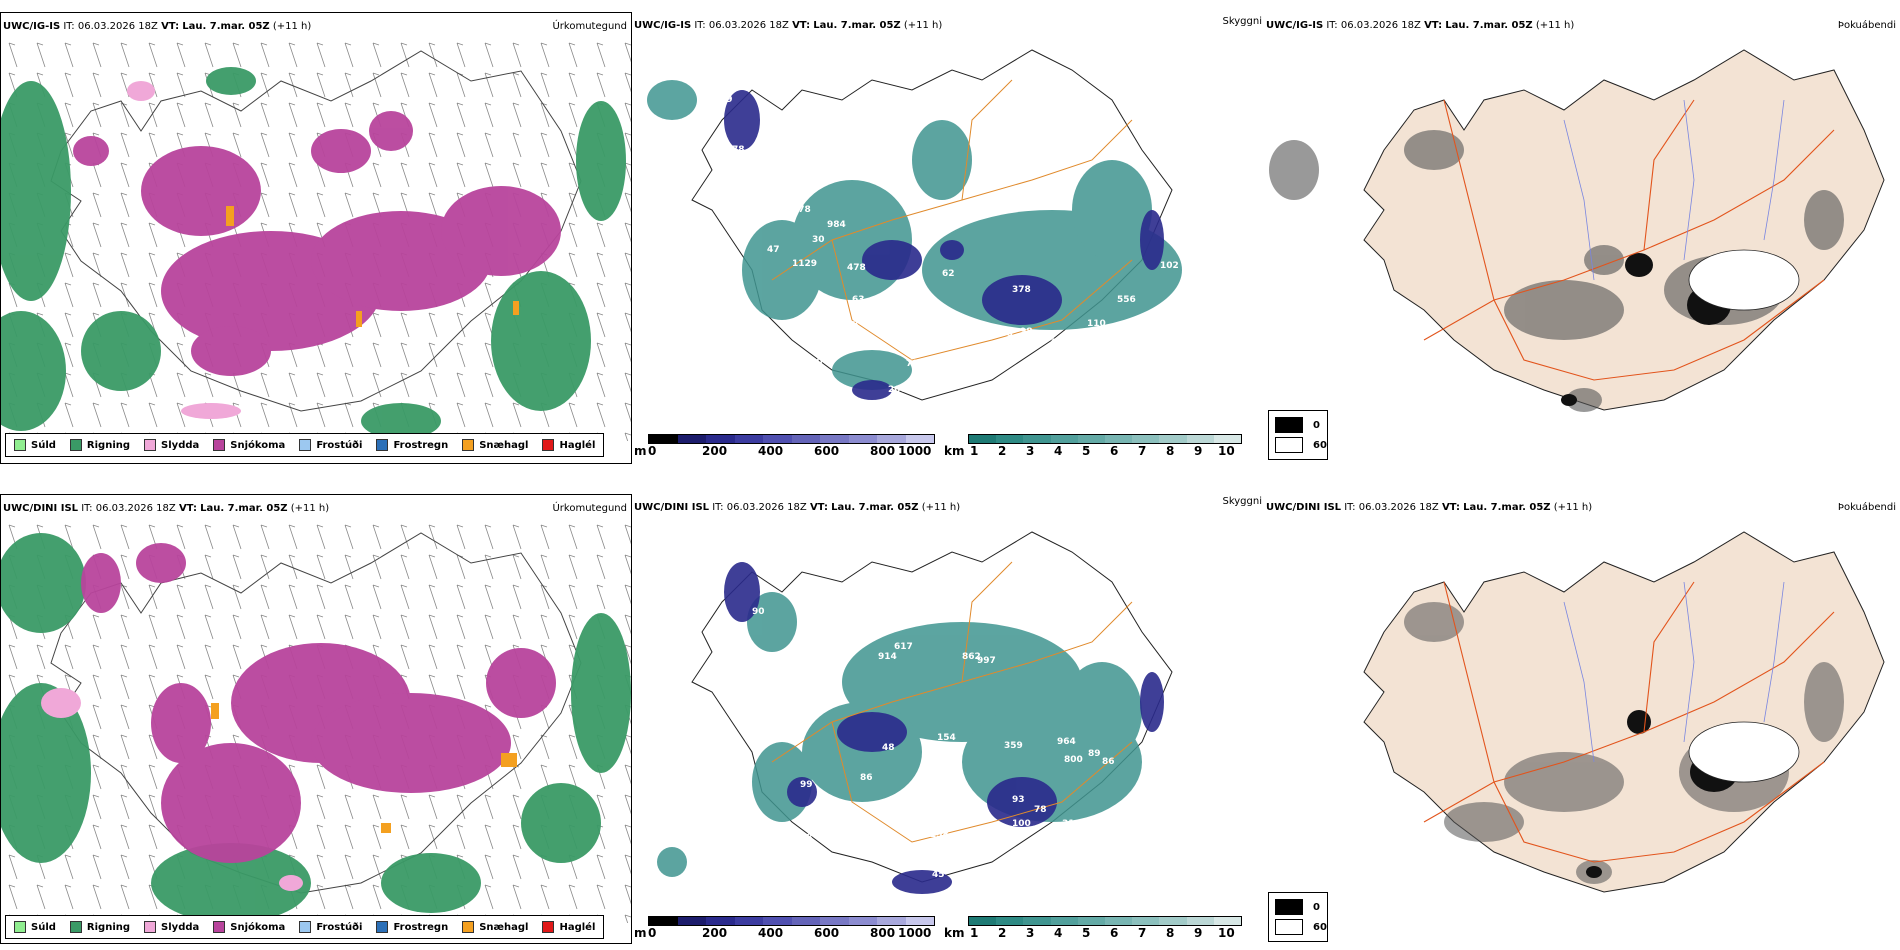 The image size is (1900, 950). What do you see at coordinates (1073, 760) in the screenshot?
I see `svg-text: 800` at bounding box center [1073, 760].